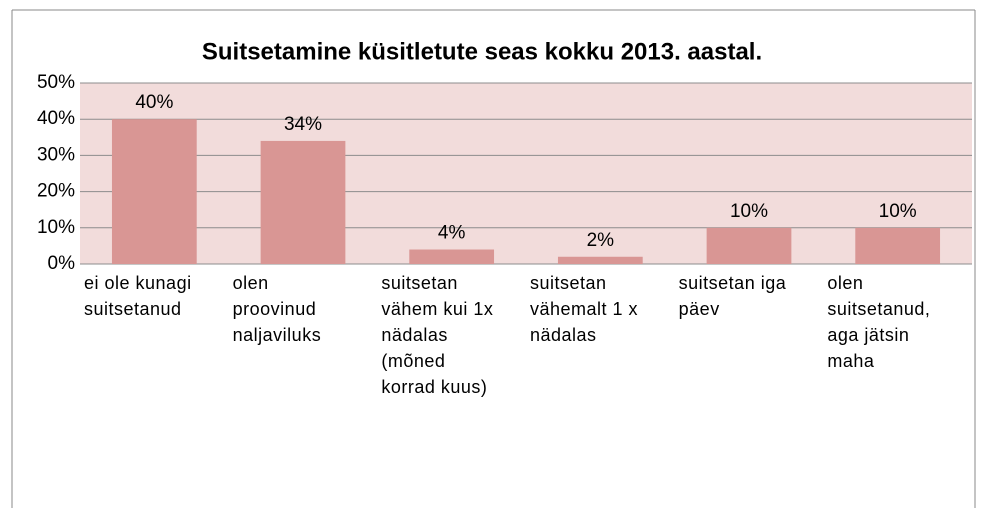 Image resolution: width=989 pixels, height=508 pixels. I want to click on value-label: 34%, so click(303, 124).